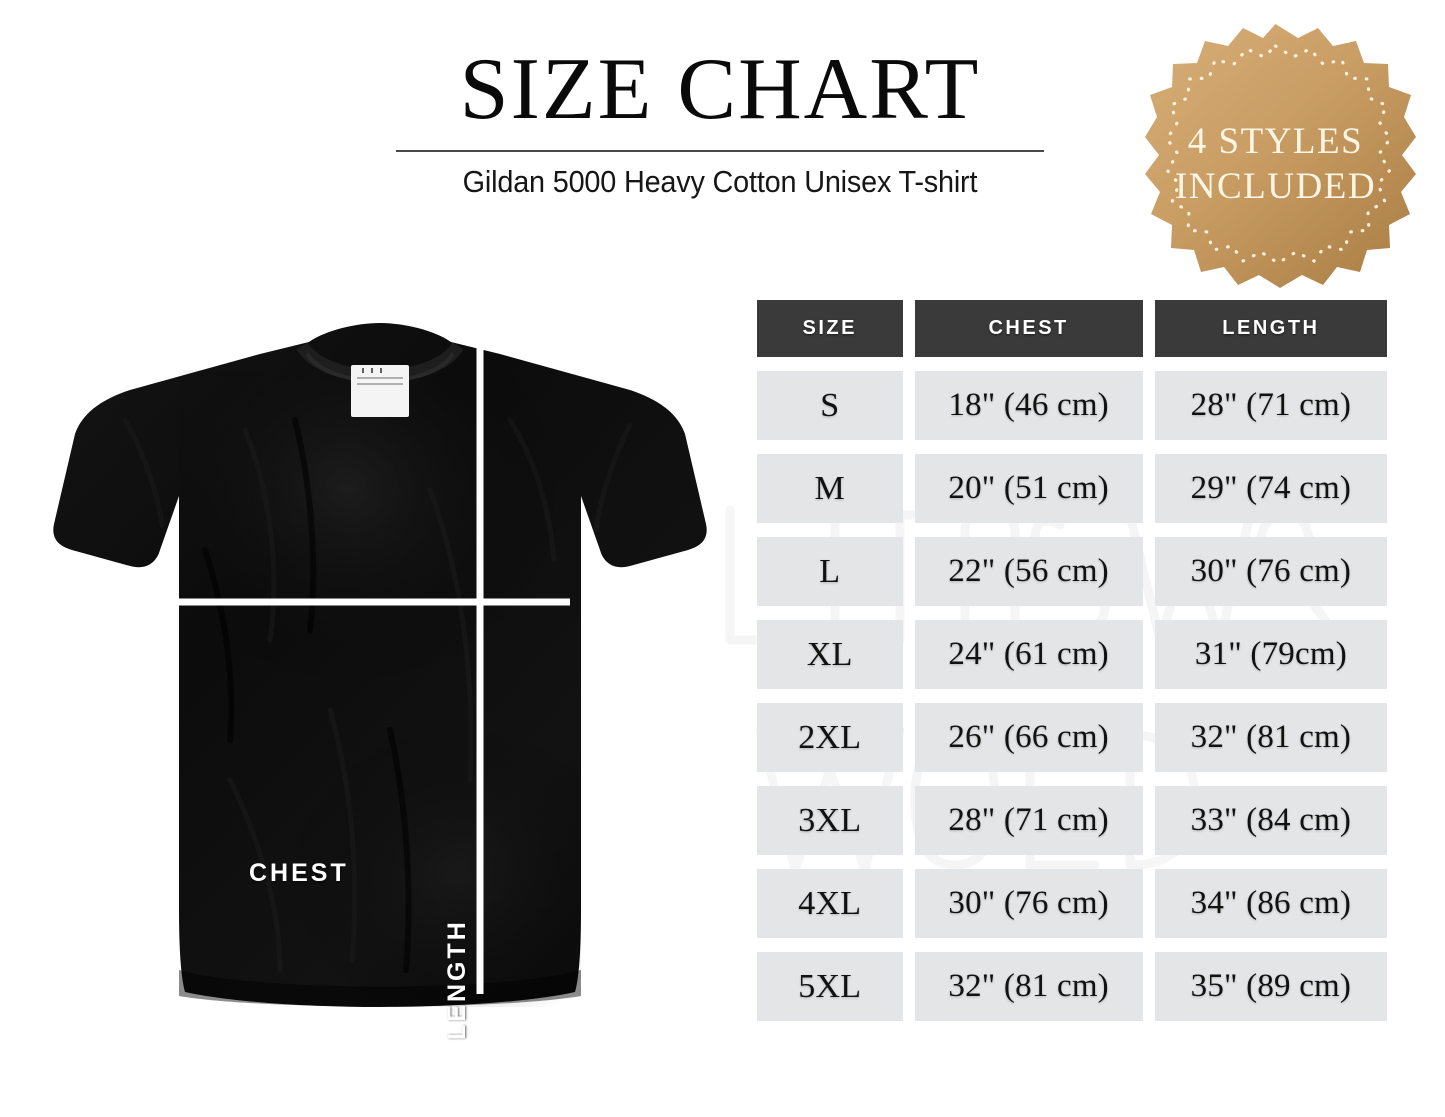 This screenshot has height=1117, width=1445. I want to click on cell-chest: 30" (76 cm), so click(1028, 903).